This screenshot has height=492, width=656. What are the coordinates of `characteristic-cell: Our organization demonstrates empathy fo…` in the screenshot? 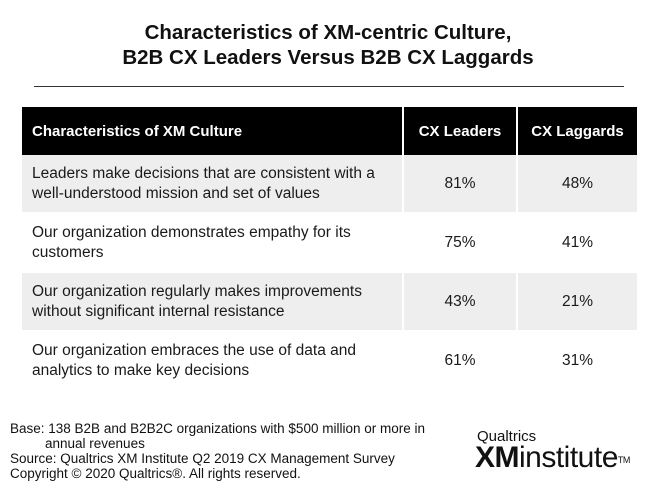 It's located at (213, 243).